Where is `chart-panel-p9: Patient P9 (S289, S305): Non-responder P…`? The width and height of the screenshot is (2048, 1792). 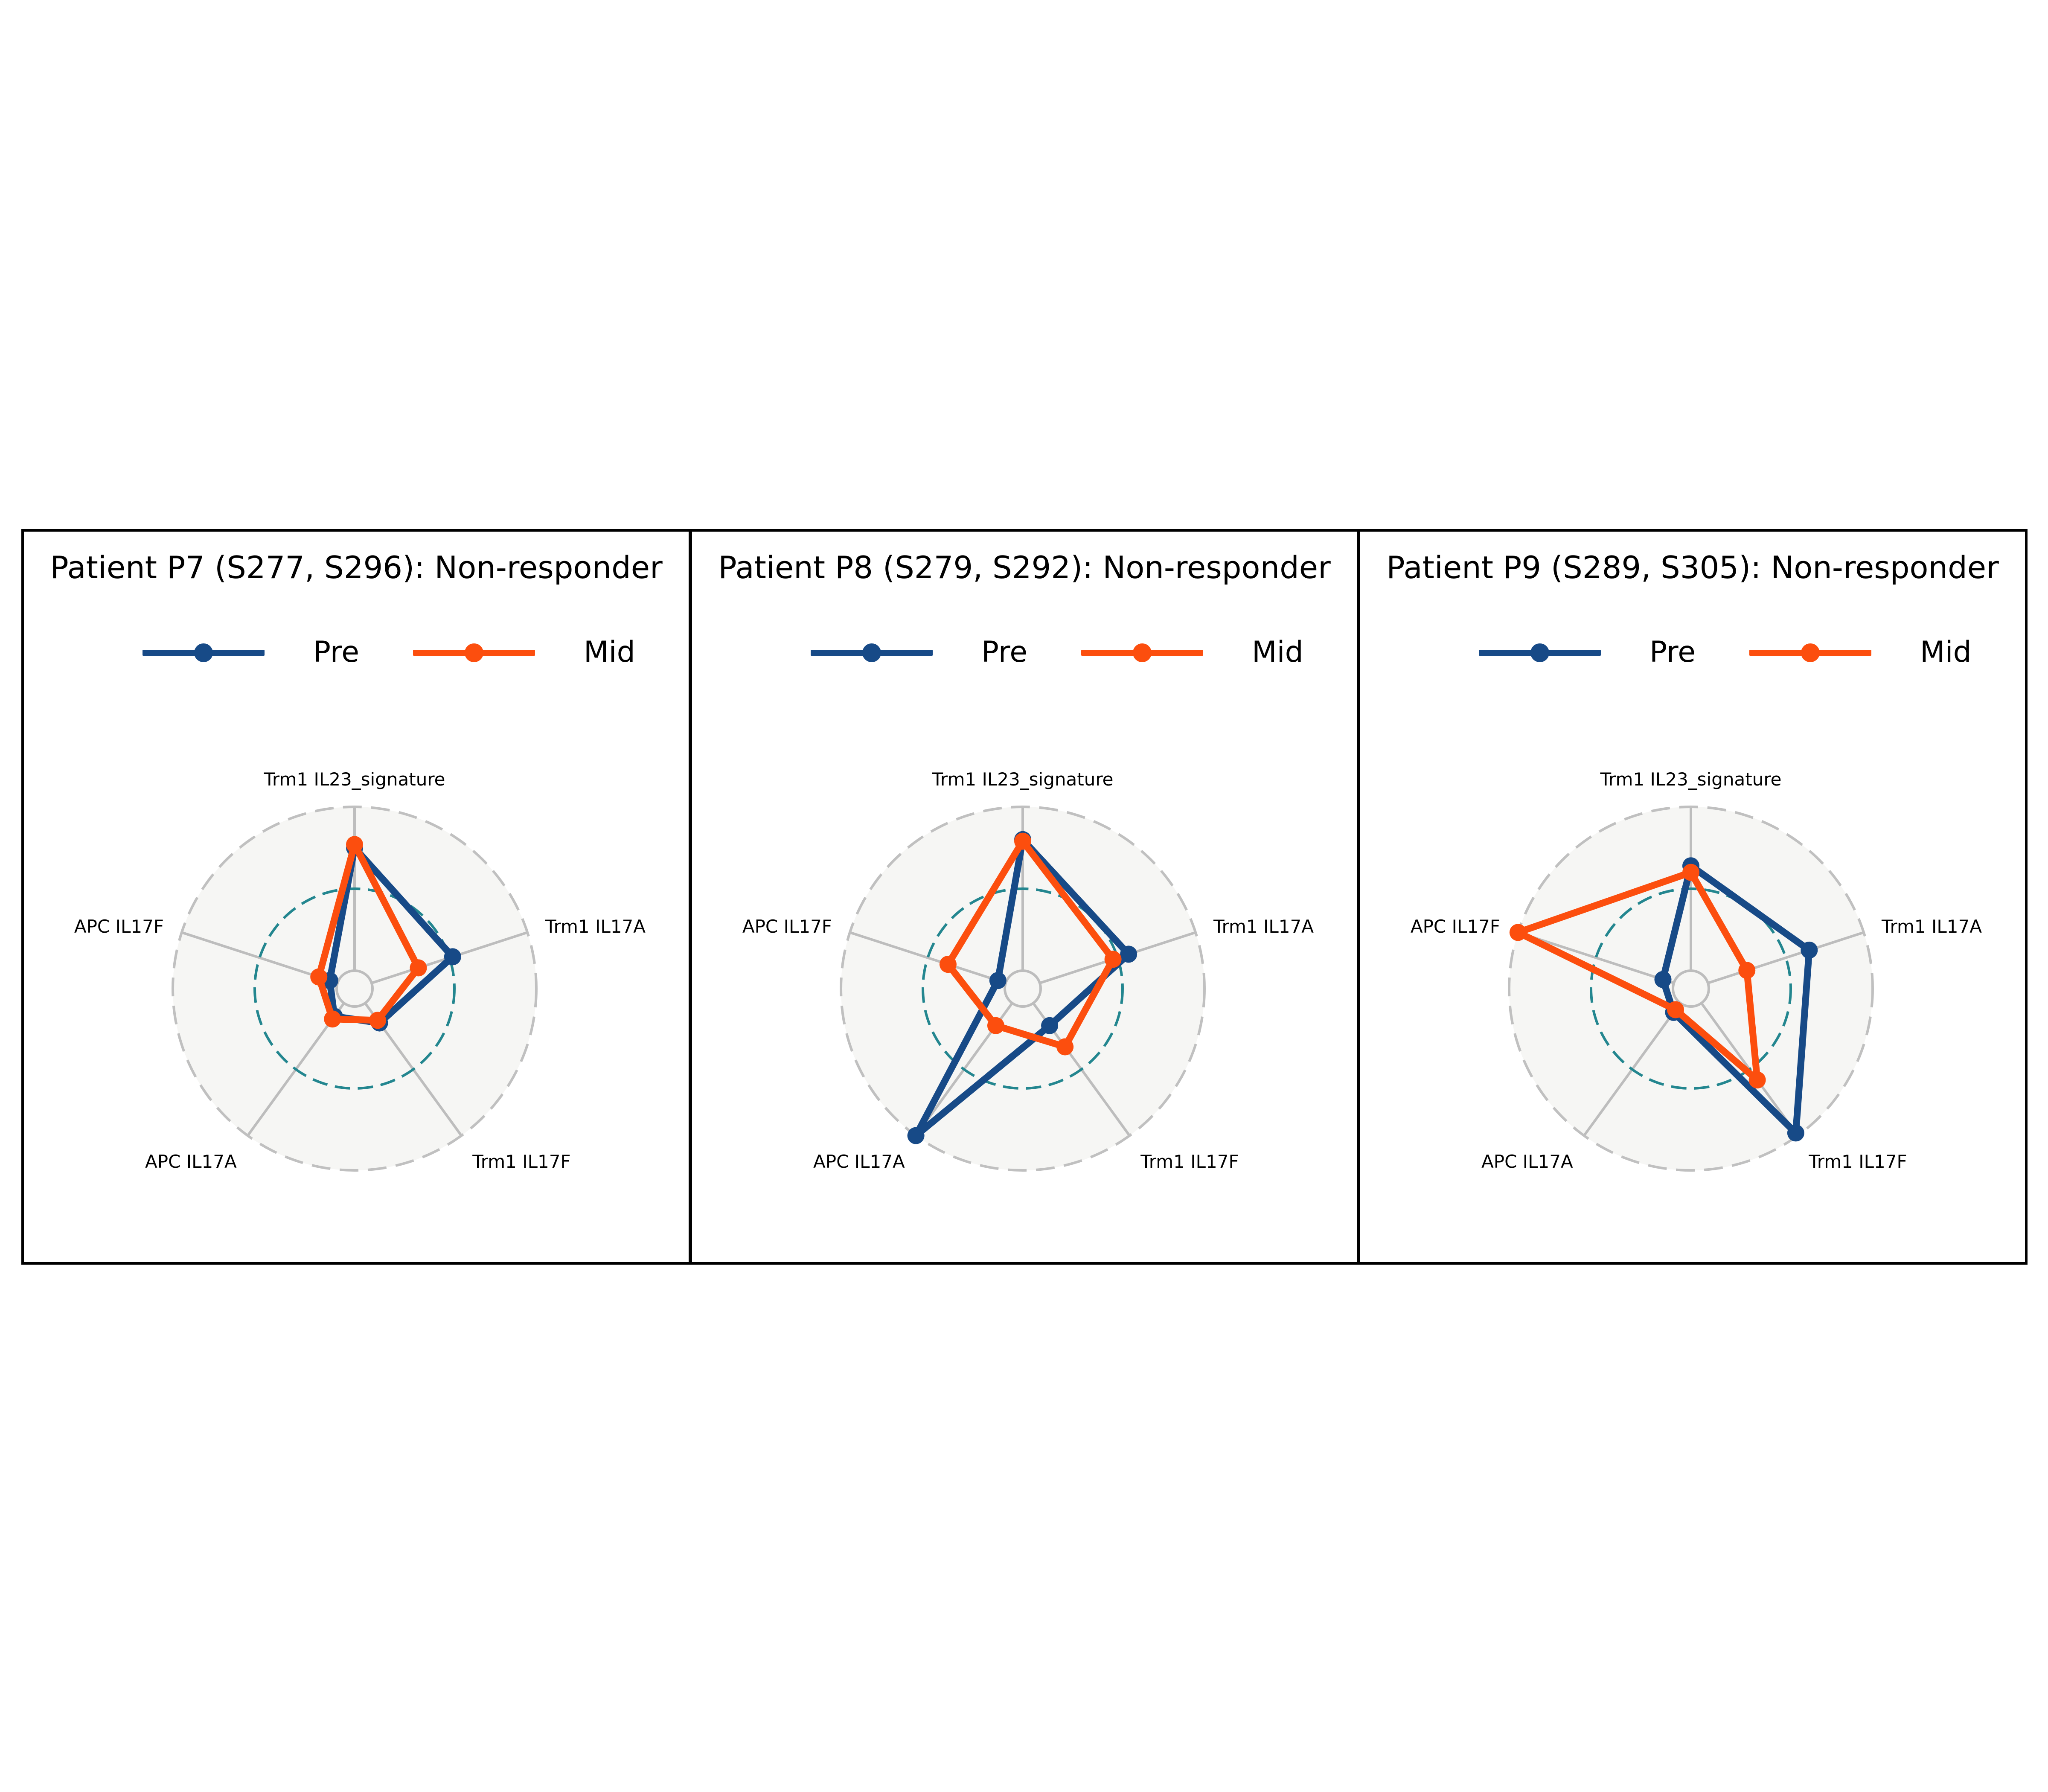 chart-panel-p9: Patient P9 (S289, S305): Non-responder P… is located at coordinates (1693, 897).